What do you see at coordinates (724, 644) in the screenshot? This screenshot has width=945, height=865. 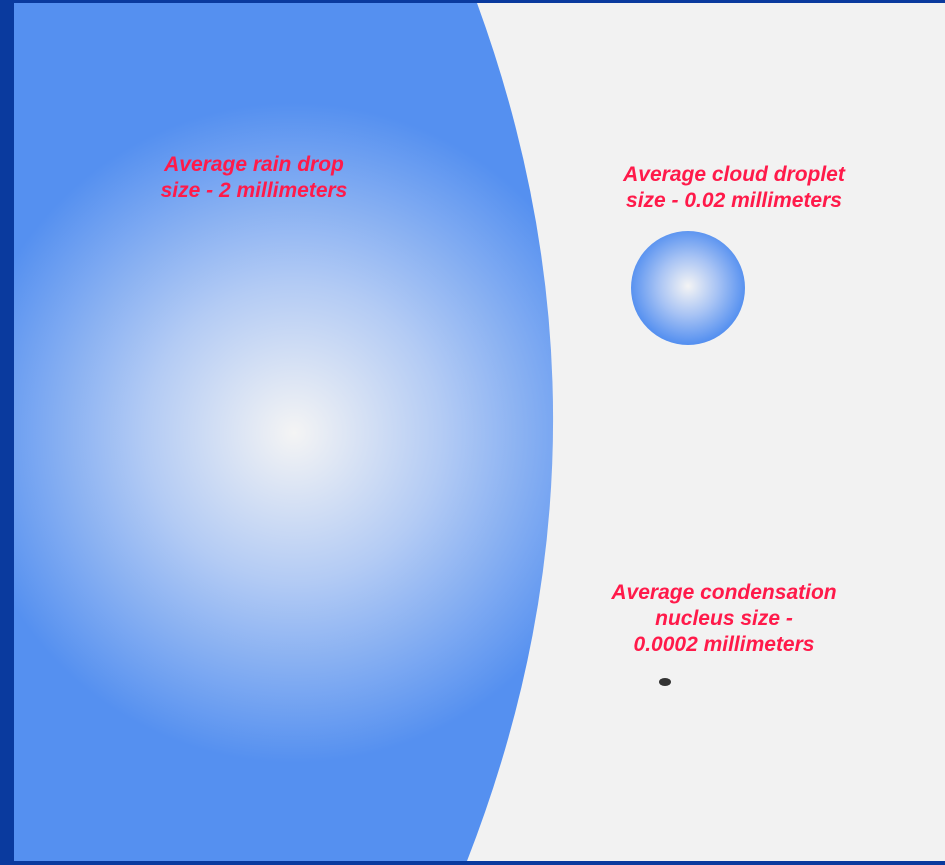 I see `condensation-nucleus-label-line-3: 0.0002 millimeters` at bounding box center [724, 644].